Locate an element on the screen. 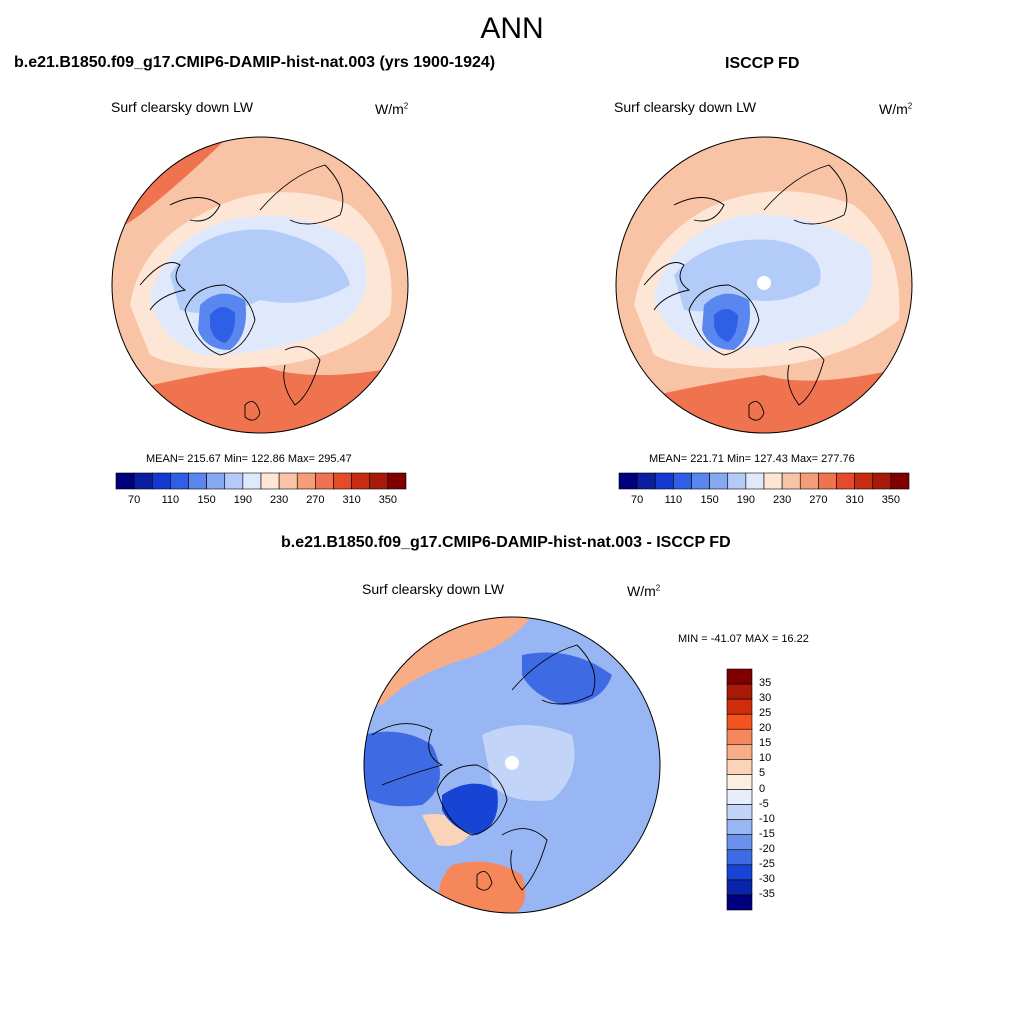  diff-colorbar-tick-label: -20 is located at coordinates (767, 848).